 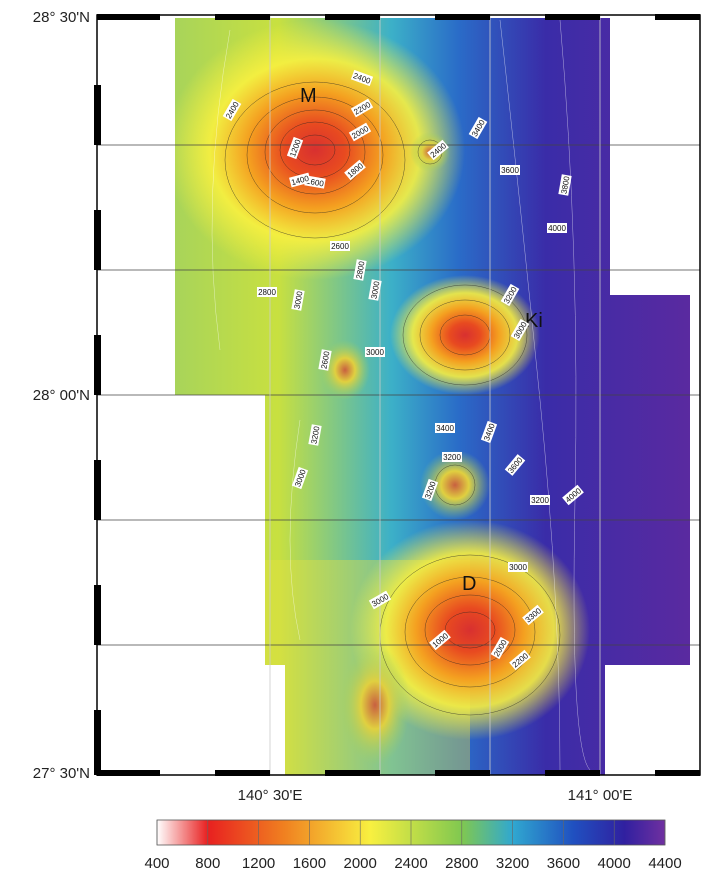 What do you see at coordinates (309, 863) in the screenshot?
I see `colorbar-tick-label: 1600` at bounding box center [309, 863].